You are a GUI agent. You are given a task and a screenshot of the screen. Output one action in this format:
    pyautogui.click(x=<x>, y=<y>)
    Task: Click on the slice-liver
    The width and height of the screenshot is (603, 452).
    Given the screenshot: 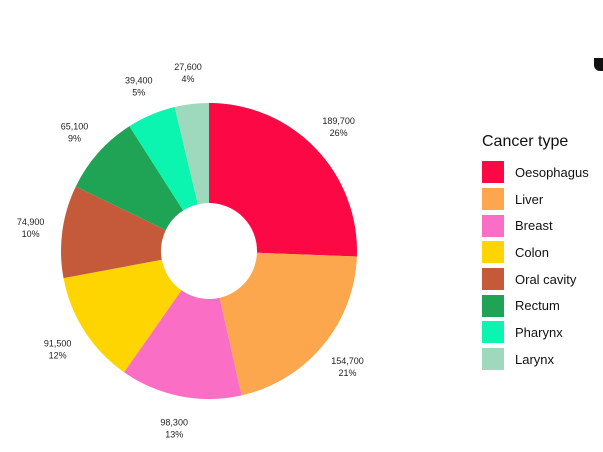 What is the action you would take?
    pyautogui.click(x=288, y=324)
    